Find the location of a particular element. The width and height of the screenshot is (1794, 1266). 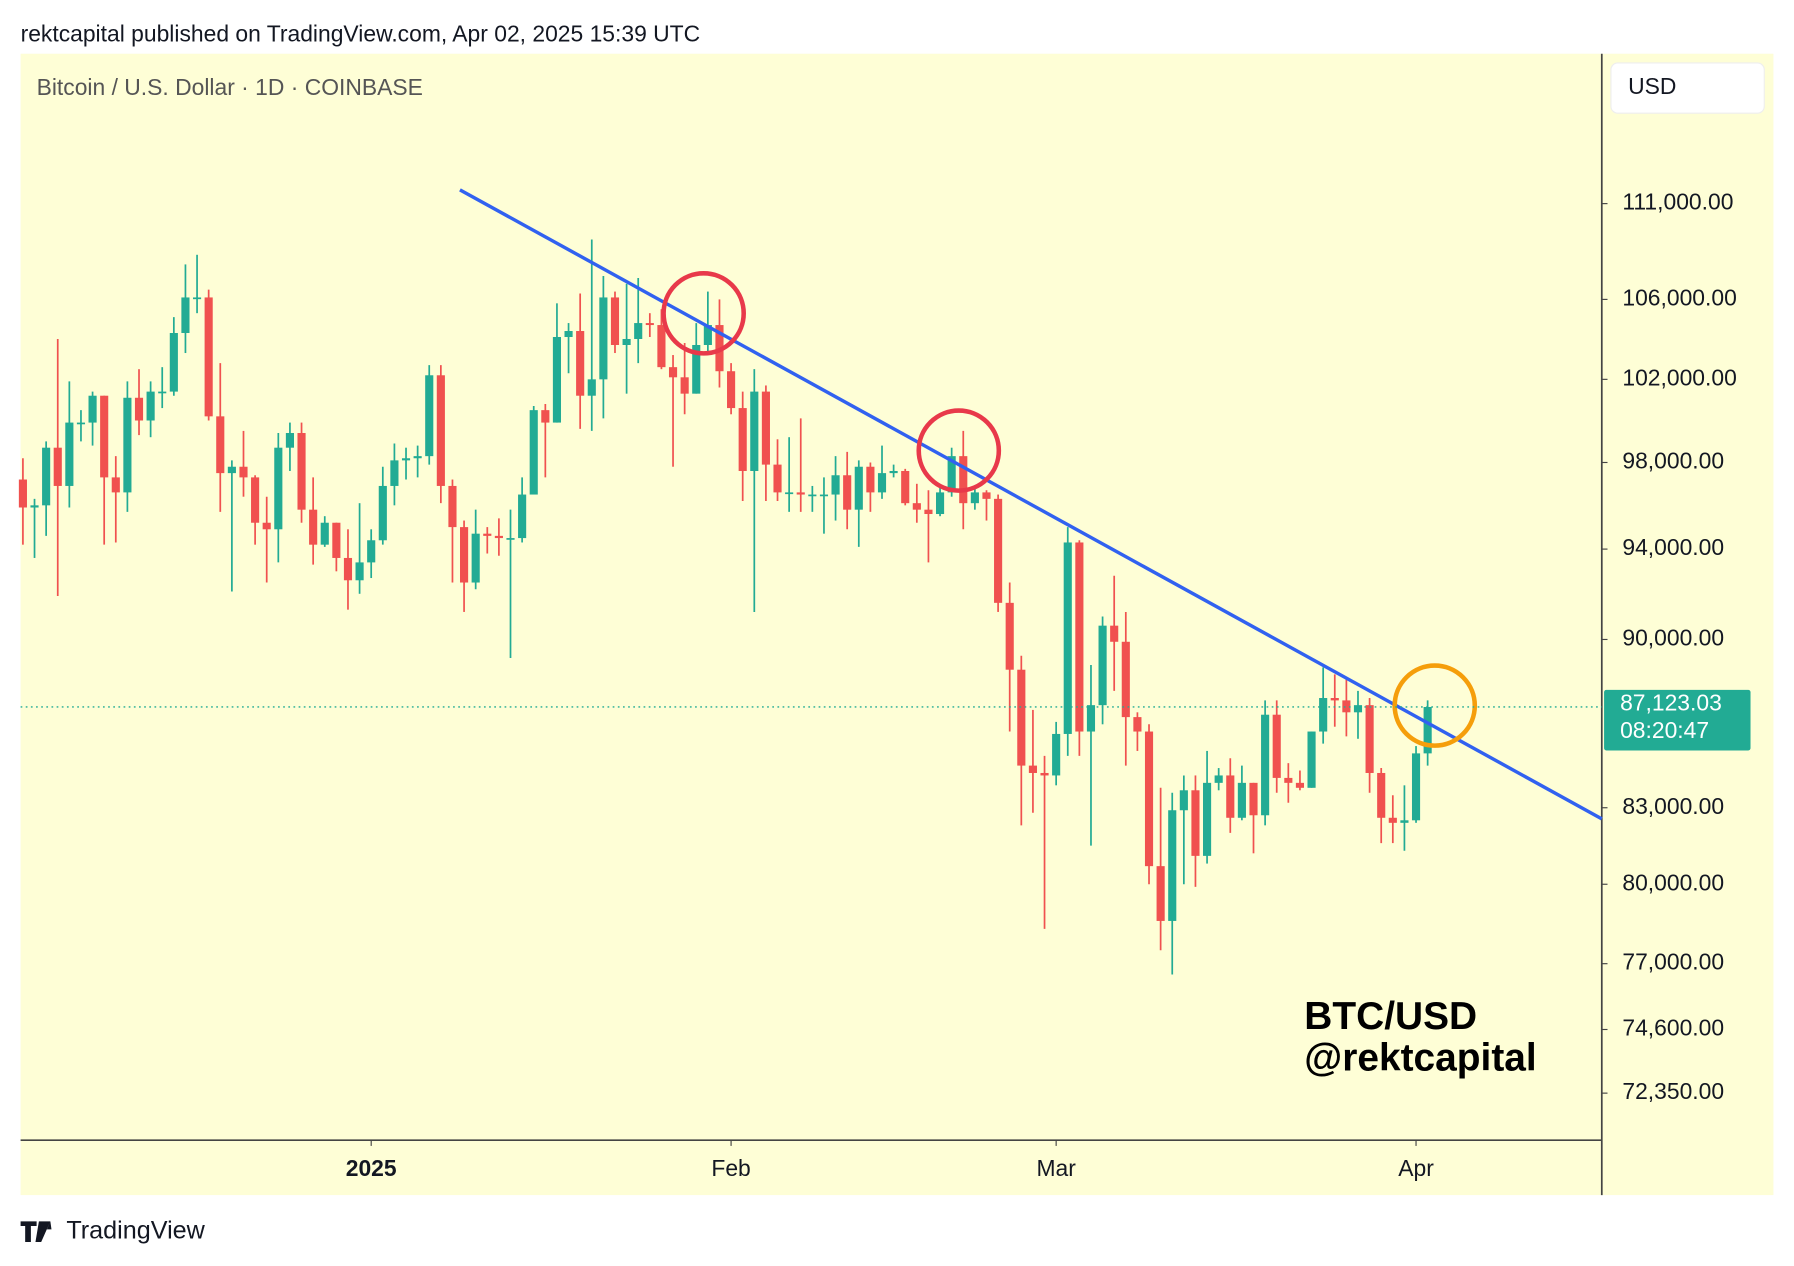

y-tick-label: 74,600.00 is located at coordinates (1673, 1028).